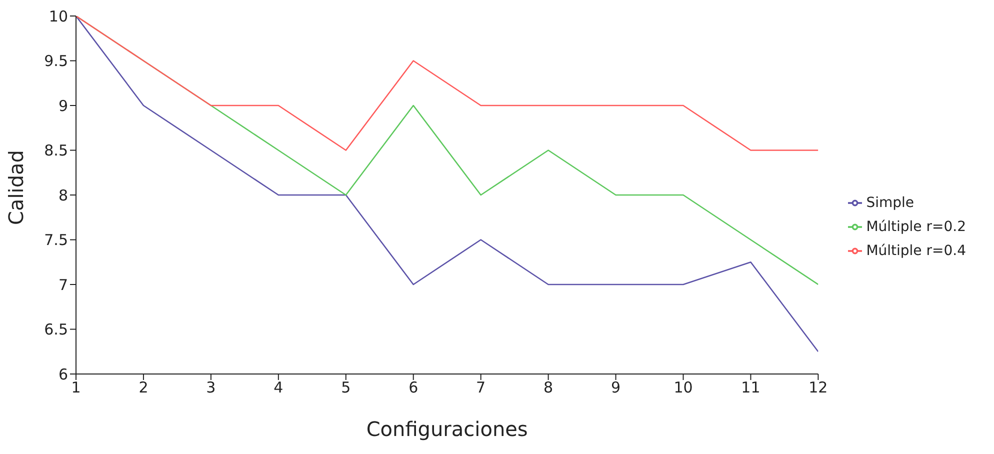  Describe the element at coordinates (16, 187) in the screenshot. I see `y-axis-title: Calidad` at that location.